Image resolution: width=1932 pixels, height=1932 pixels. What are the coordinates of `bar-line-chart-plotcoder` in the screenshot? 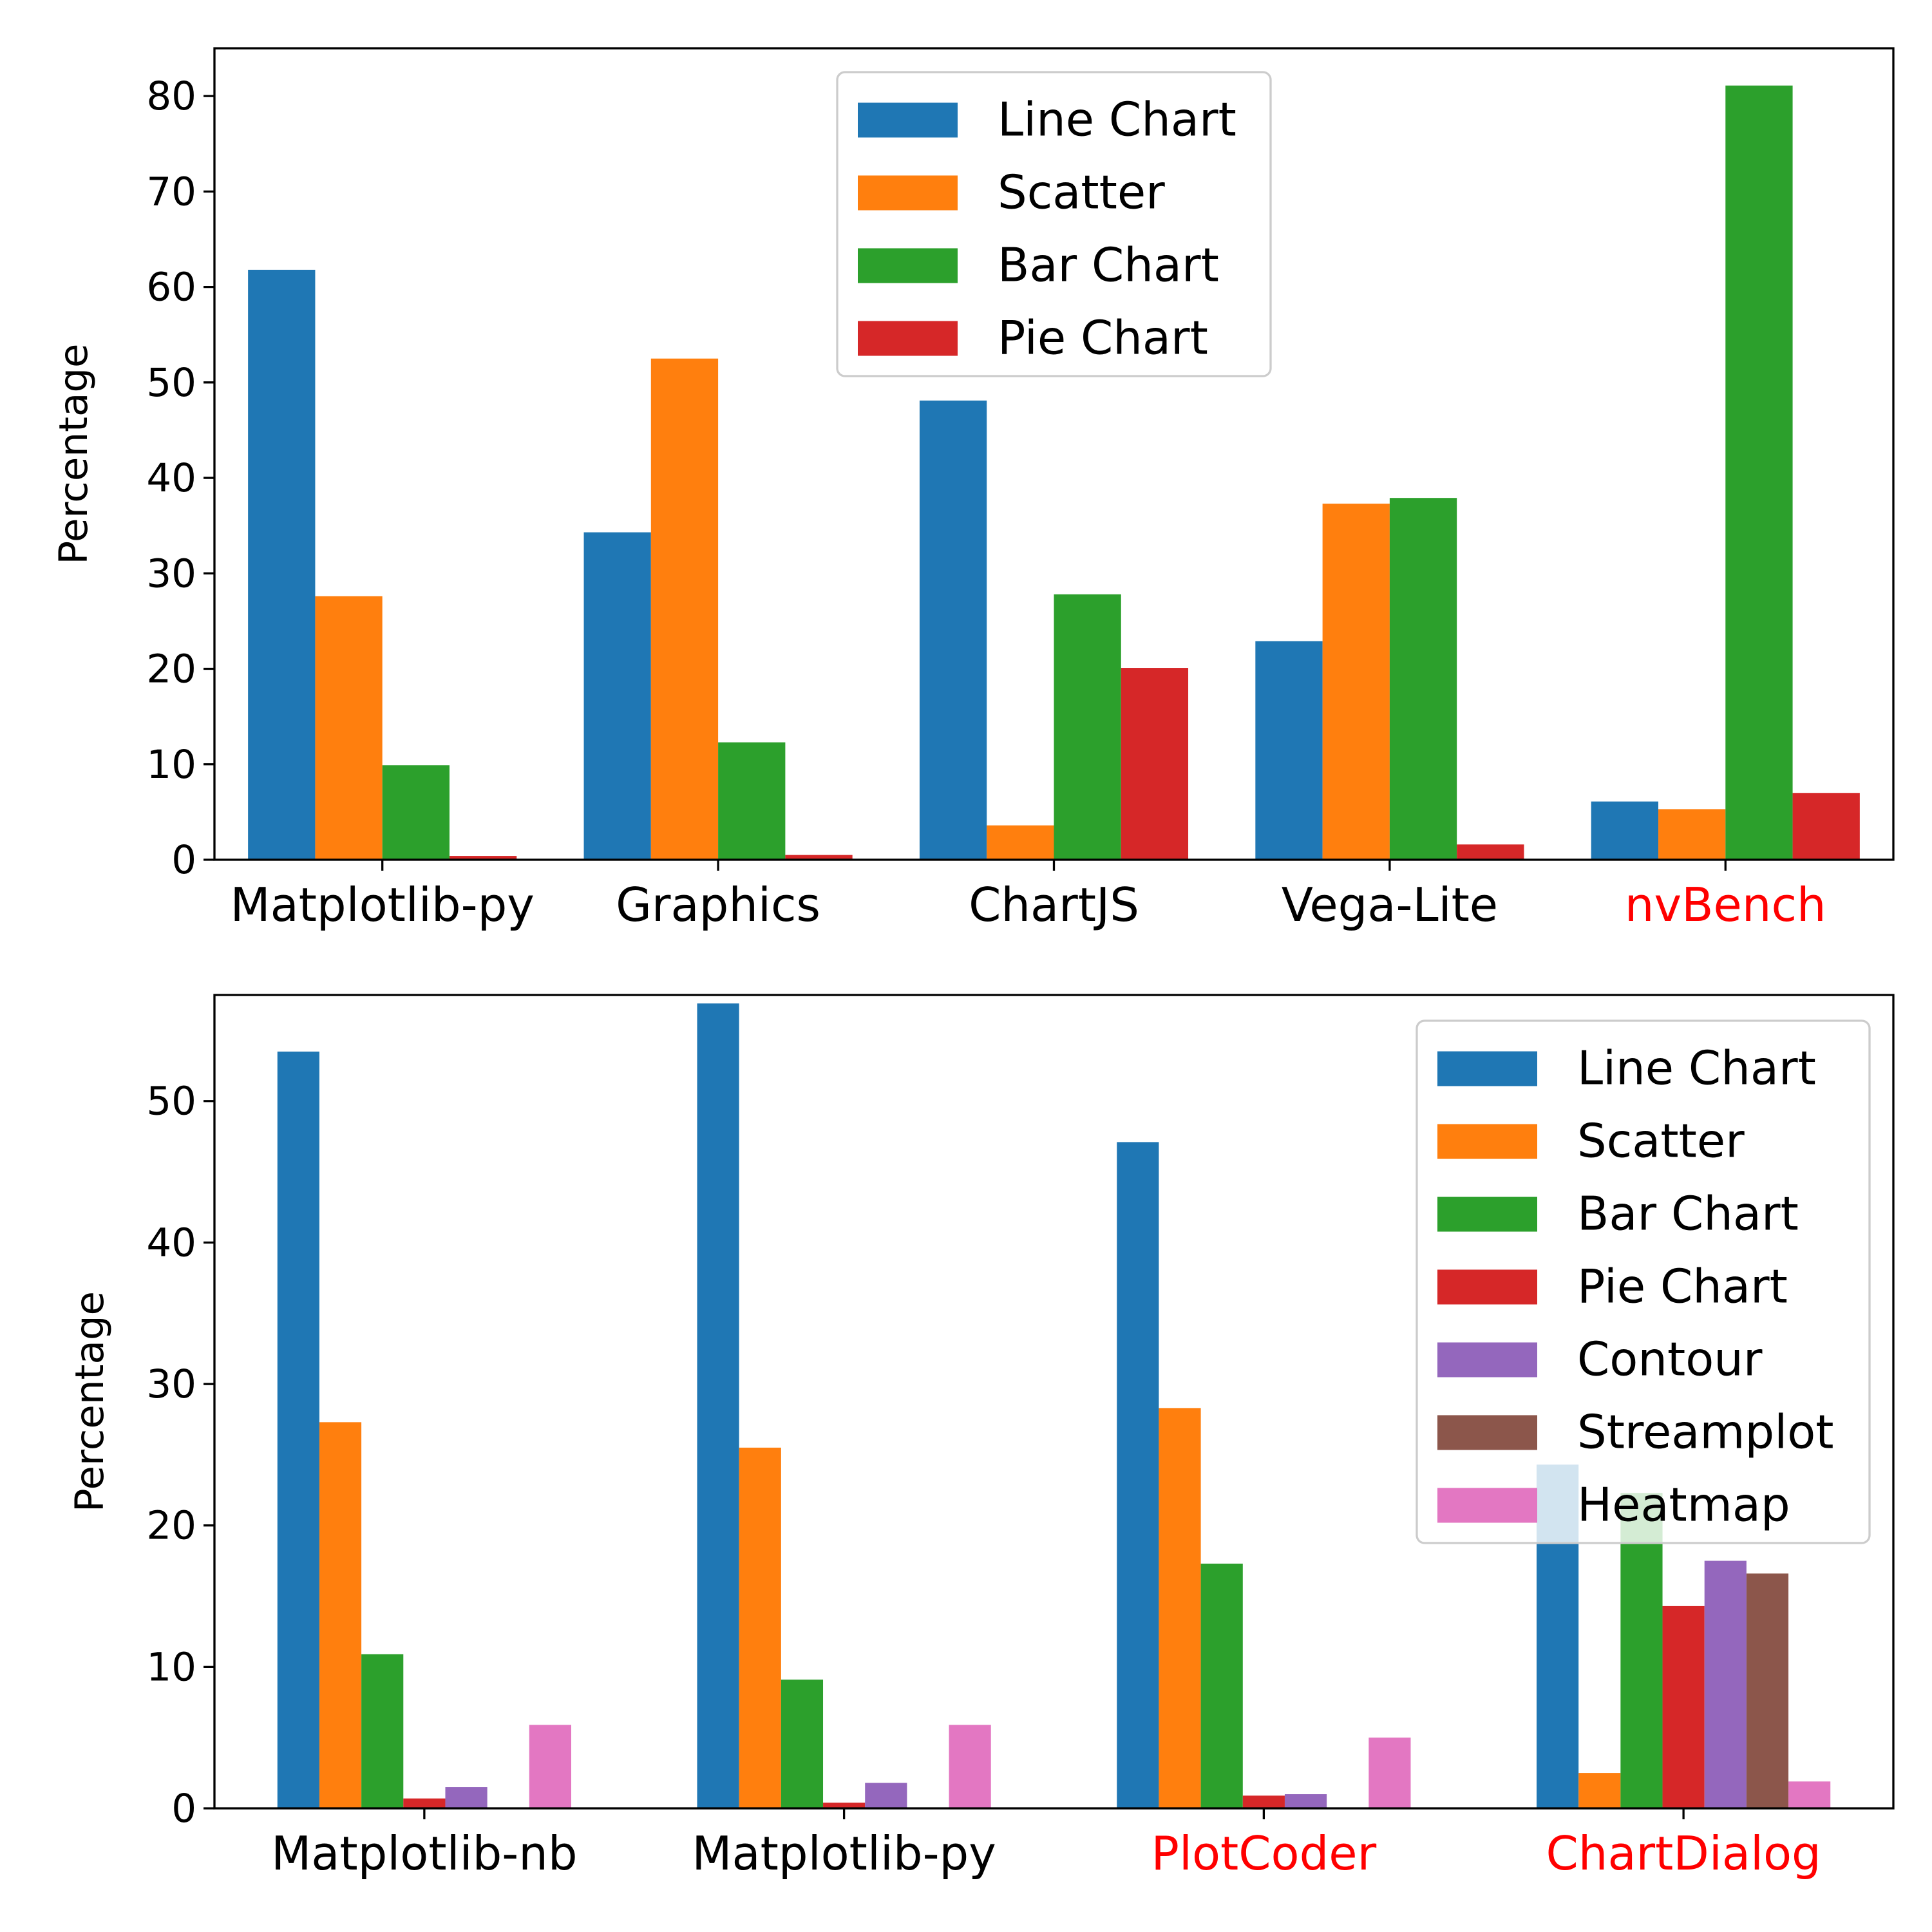 It's located at (1138, 1475).